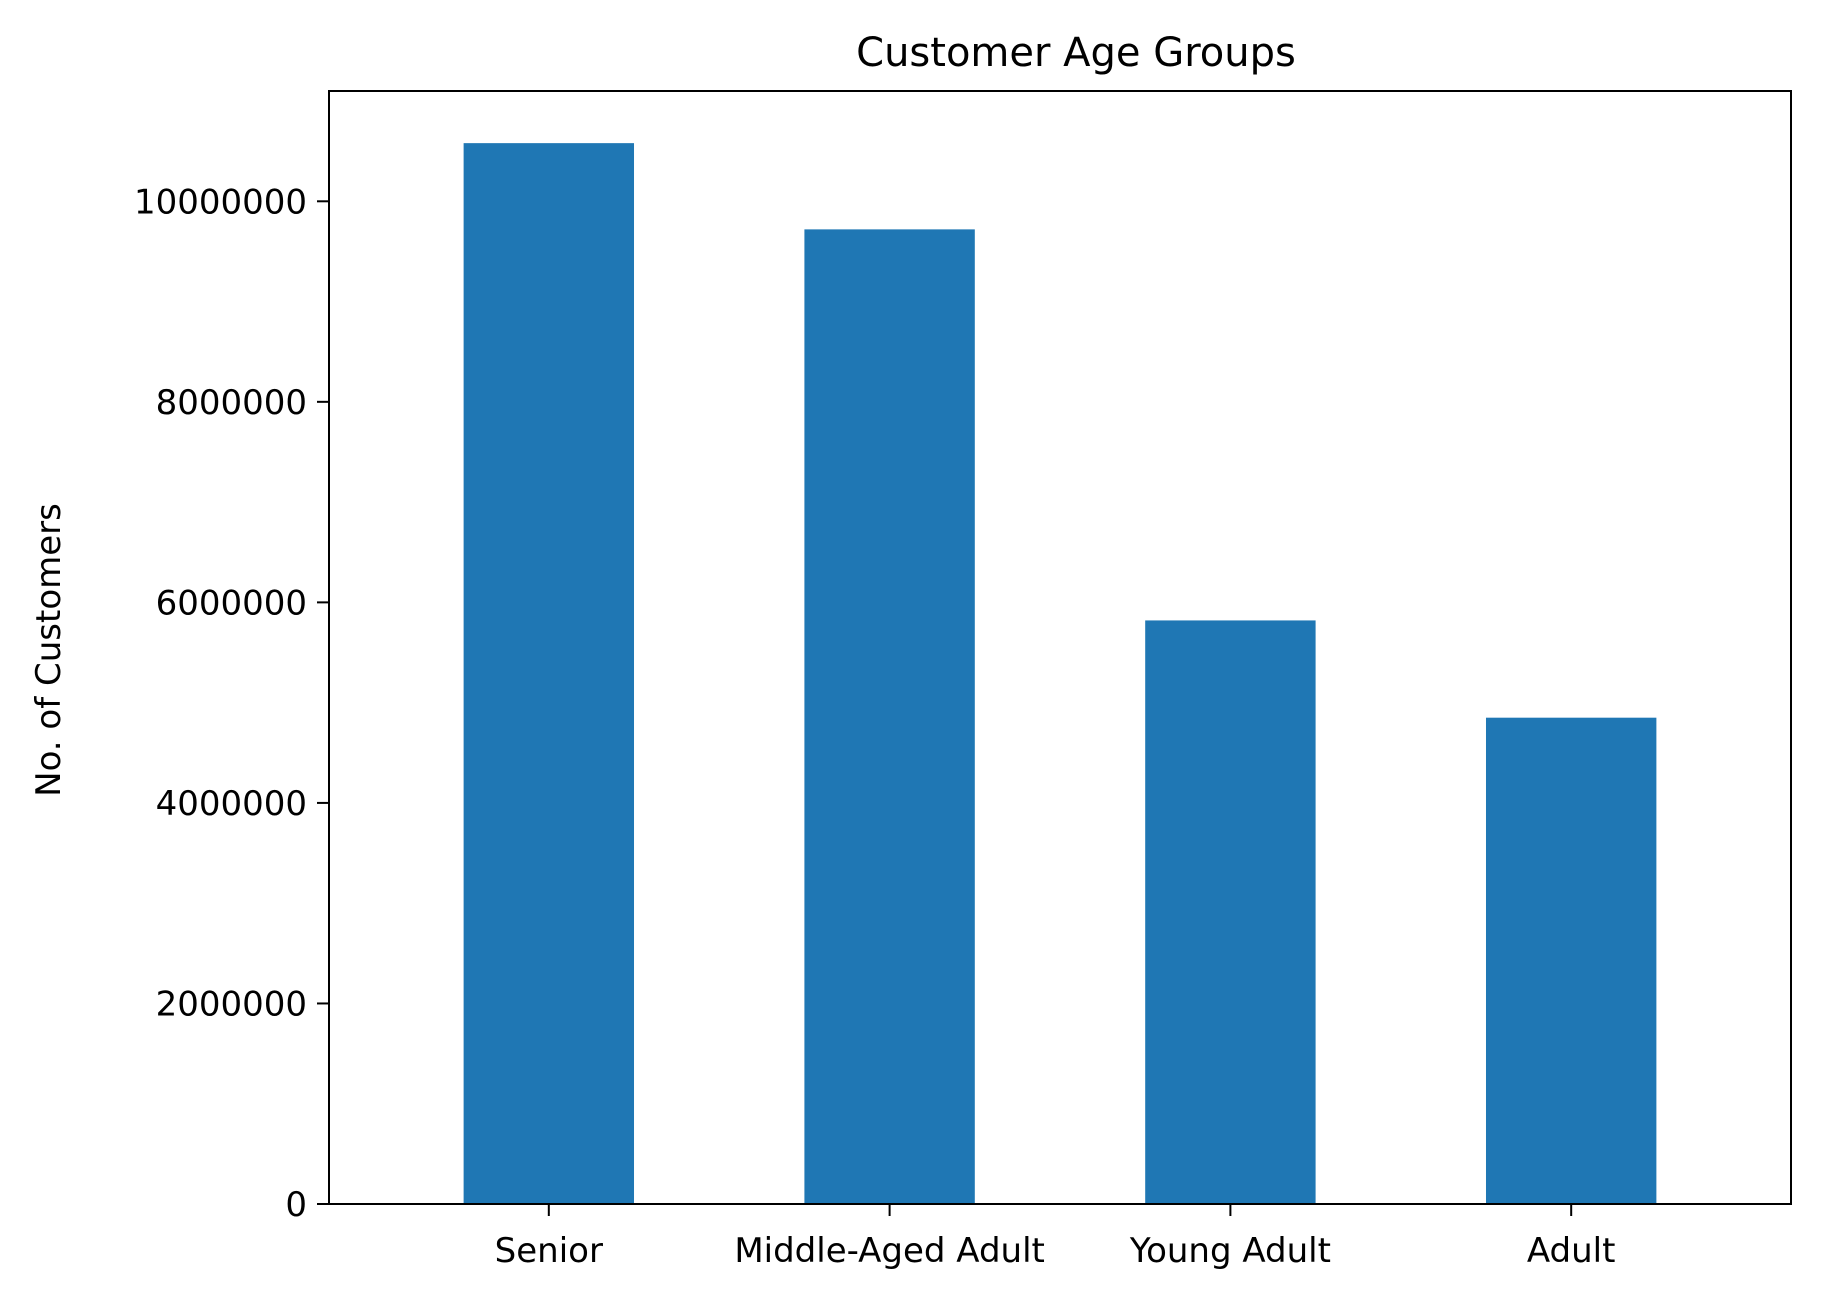 The height and width of the screenshot is (1300, 1845). What do you see at coordinates (1055, 1237) in the screenshot?
I see `x-ticks-group: Senior Middle-Aged Adult Young Adult Adult` at bounding box center [1055, 1237].